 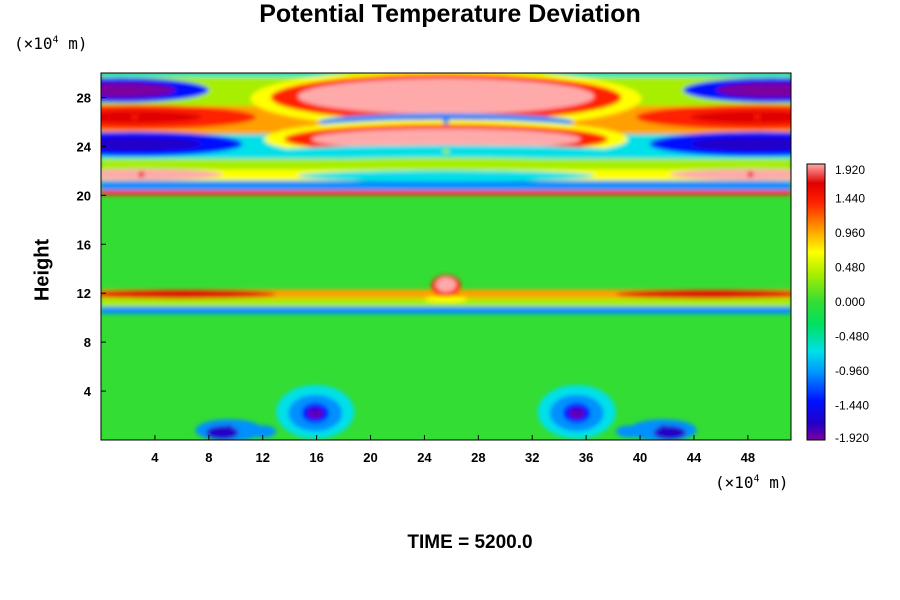 I want to click on y-tick-label: 4, so click(x=88, y=391).